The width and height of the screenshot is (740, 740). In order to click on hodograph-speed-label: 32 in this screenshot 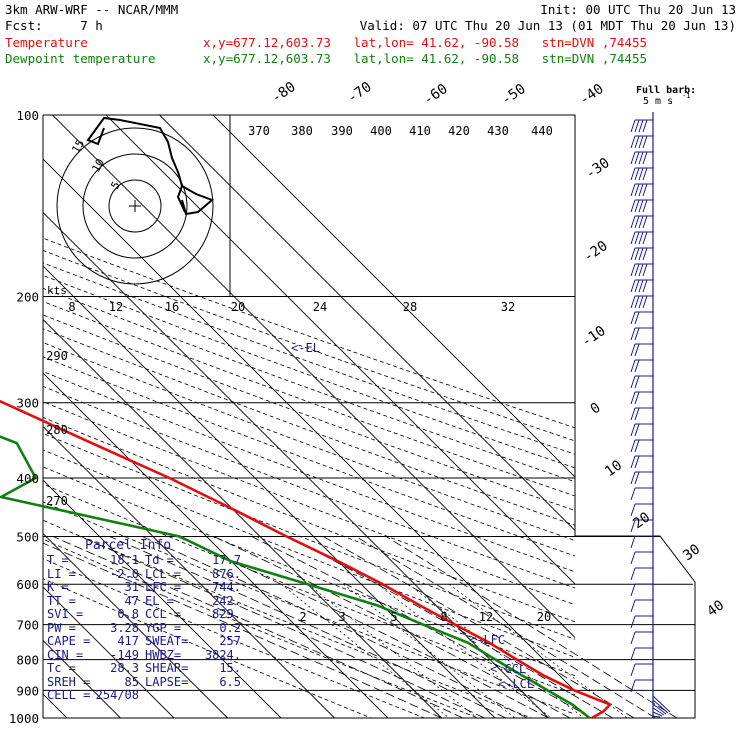, I will do `click(508, 307)`.